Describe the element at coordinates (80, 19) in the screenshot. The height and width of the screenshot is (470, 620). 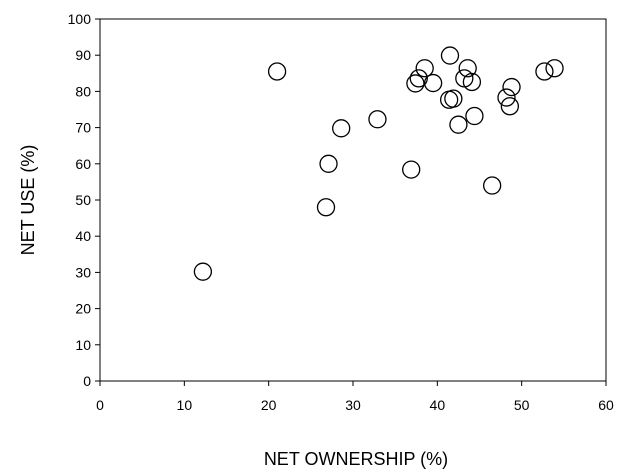
I see `y-tick-label: 100` at that location.